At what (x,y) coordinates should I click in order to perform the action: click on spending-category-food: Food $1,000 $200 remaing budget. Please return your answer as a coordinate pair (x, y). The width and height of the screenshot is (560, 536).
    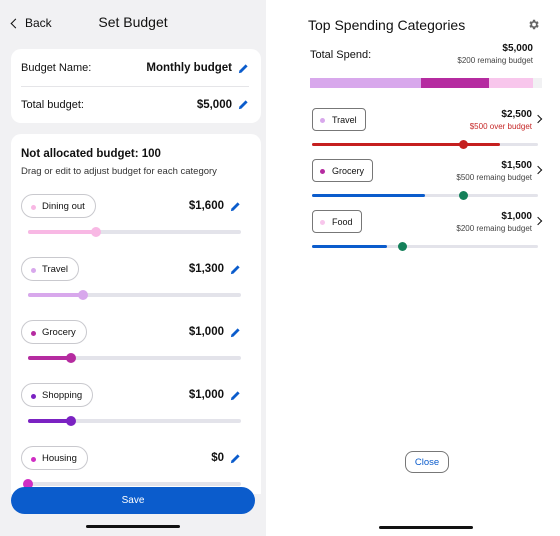
    Looking at the image, I should click on (427, 233).